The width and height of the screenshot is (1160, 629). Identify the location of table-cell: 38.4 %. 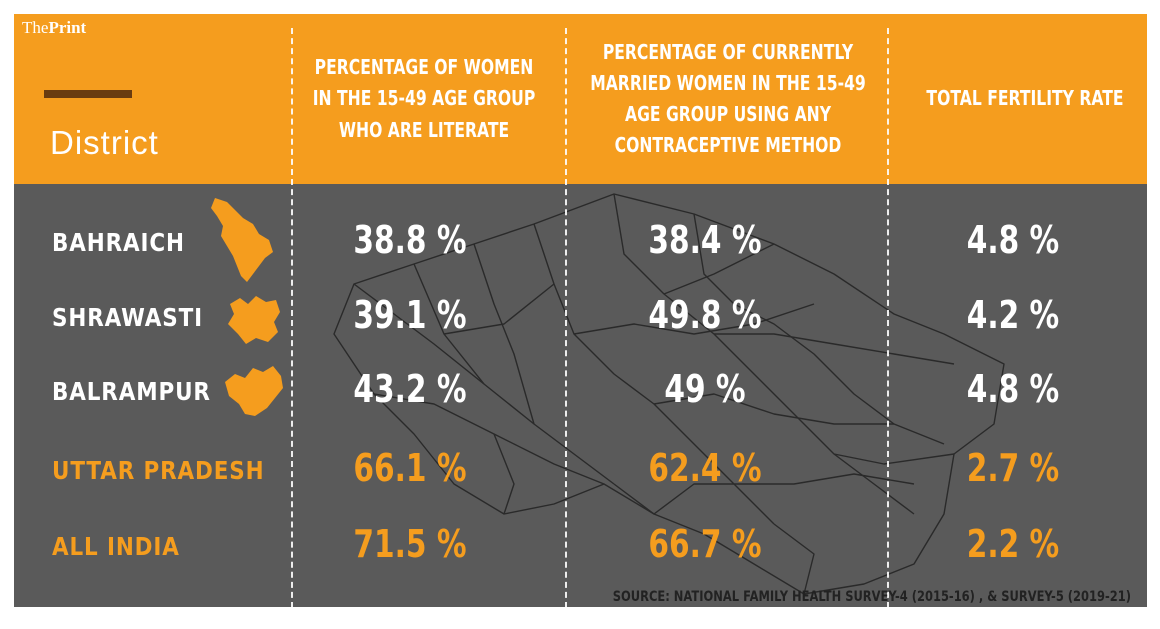
(705, 240).